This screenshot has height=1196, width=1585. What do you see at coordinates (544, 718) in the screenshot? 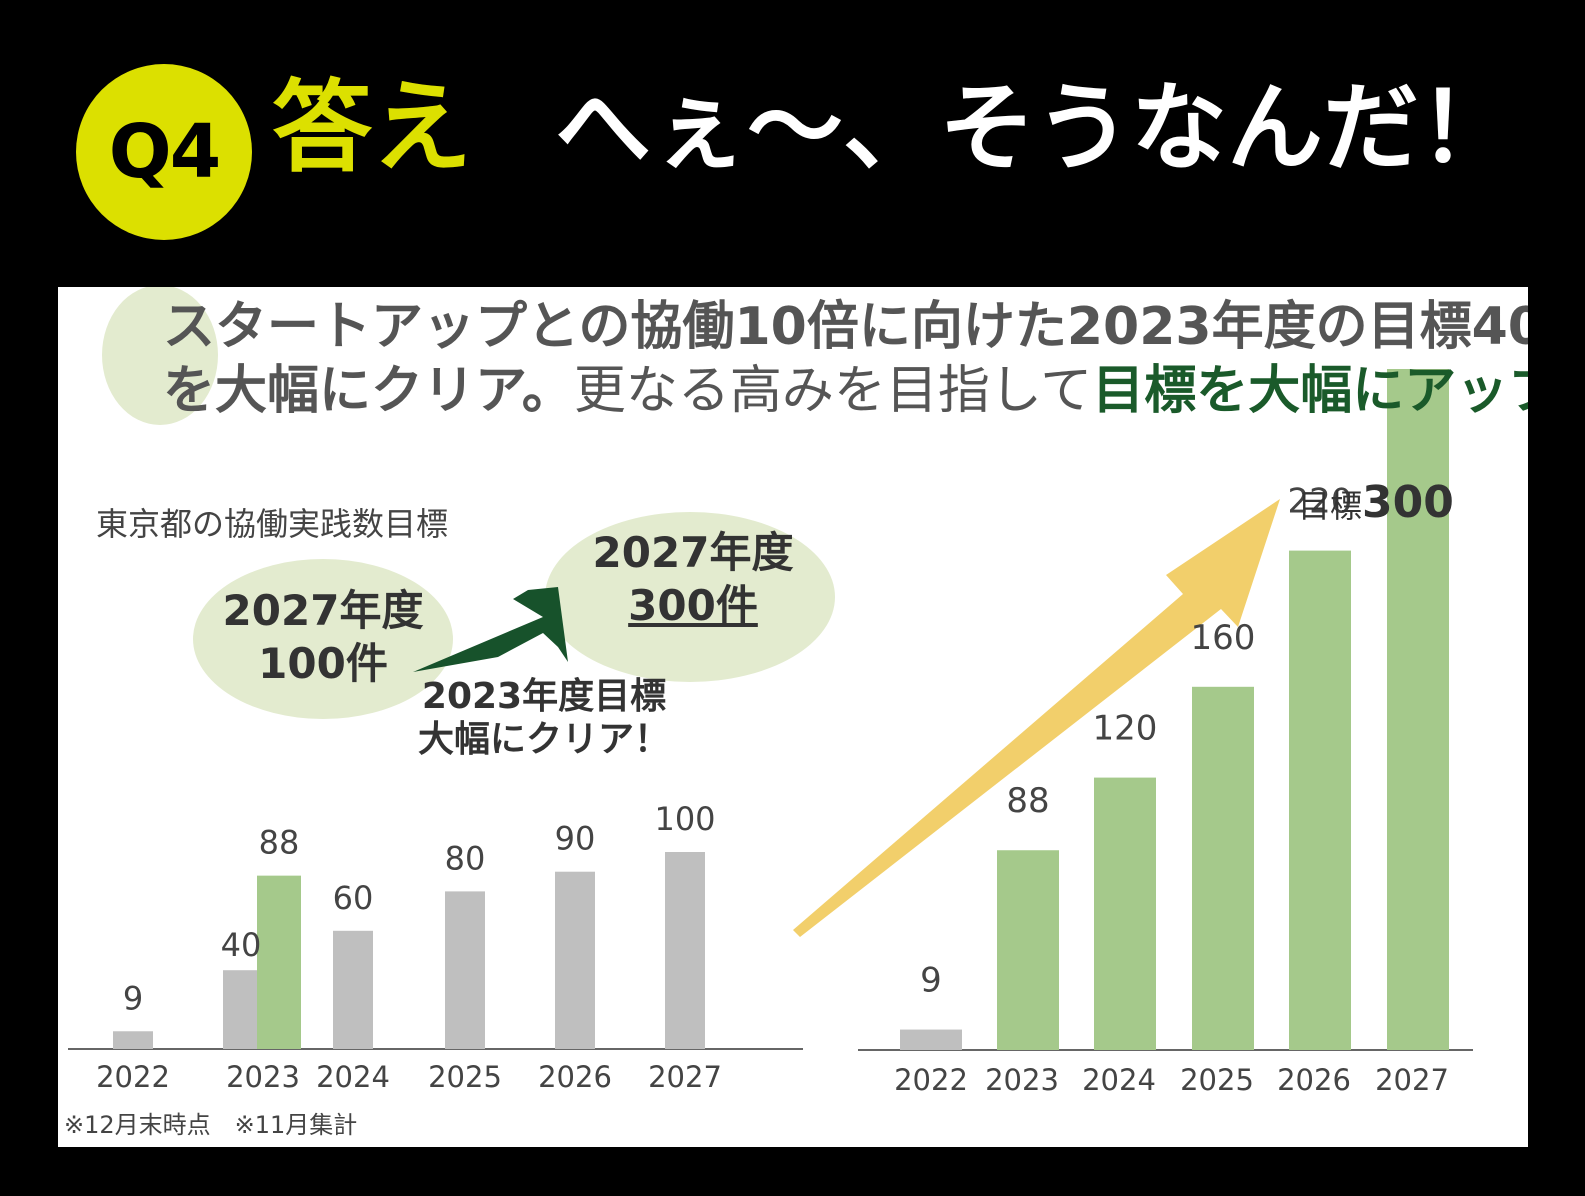
I see `cleared-note: 2023年度目標 大幅にクリア！` at bounding box center [544, 718].